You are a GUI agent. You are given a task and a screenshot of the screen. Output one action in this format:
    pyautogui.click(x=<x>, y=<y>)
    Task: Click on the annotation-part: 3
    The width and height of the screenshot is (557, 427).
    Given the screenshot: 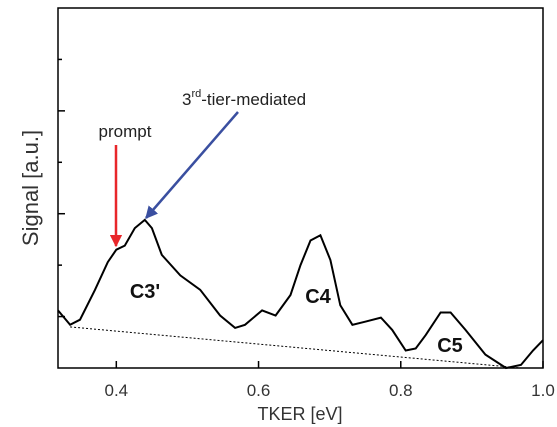 What is the action you would take?
    pyautogui.click(x=186, y=99)
    